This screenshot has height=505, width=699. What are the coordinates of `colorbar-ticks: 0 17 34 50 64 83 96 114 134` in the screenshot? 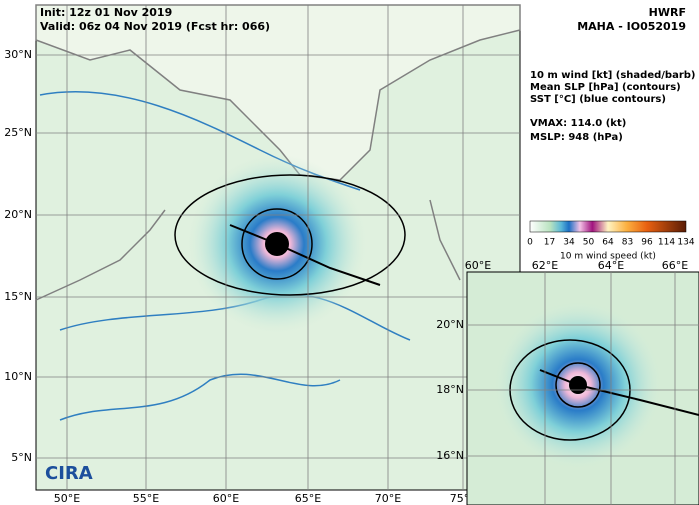 It's located at (611, 243).